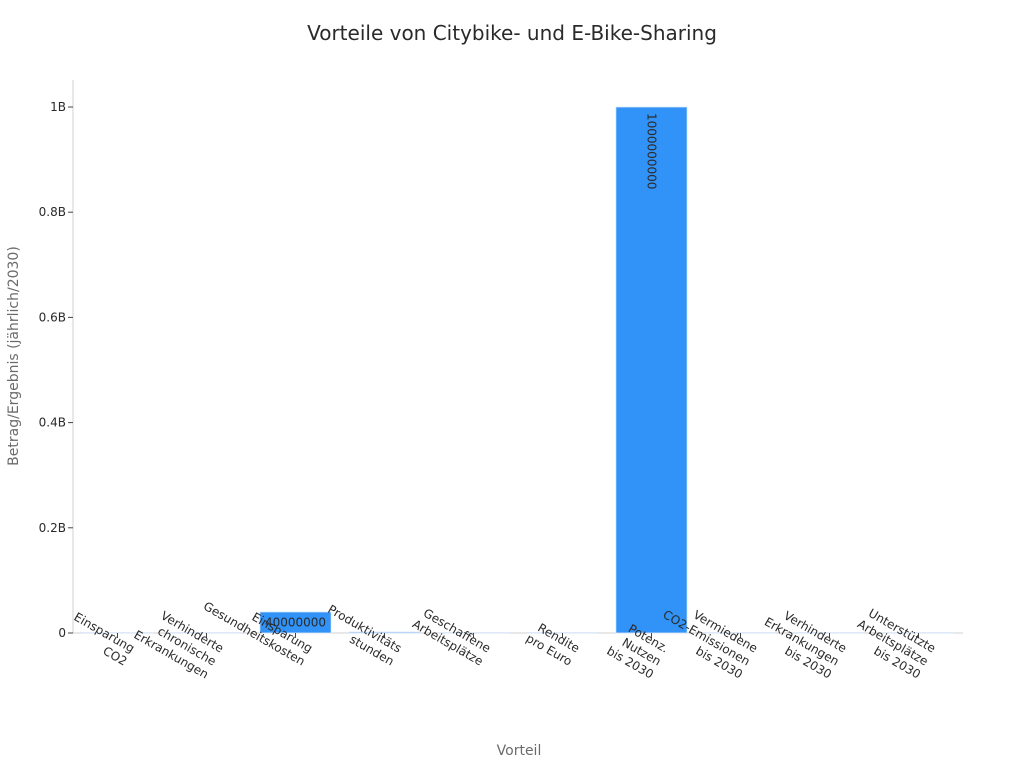 The height and width of the screenshot is (768, 1024). What do you see at coordinates (295, 622) in the screenshot?
I see `bar-data-label: 40000000` at bounding box center [295, 622].